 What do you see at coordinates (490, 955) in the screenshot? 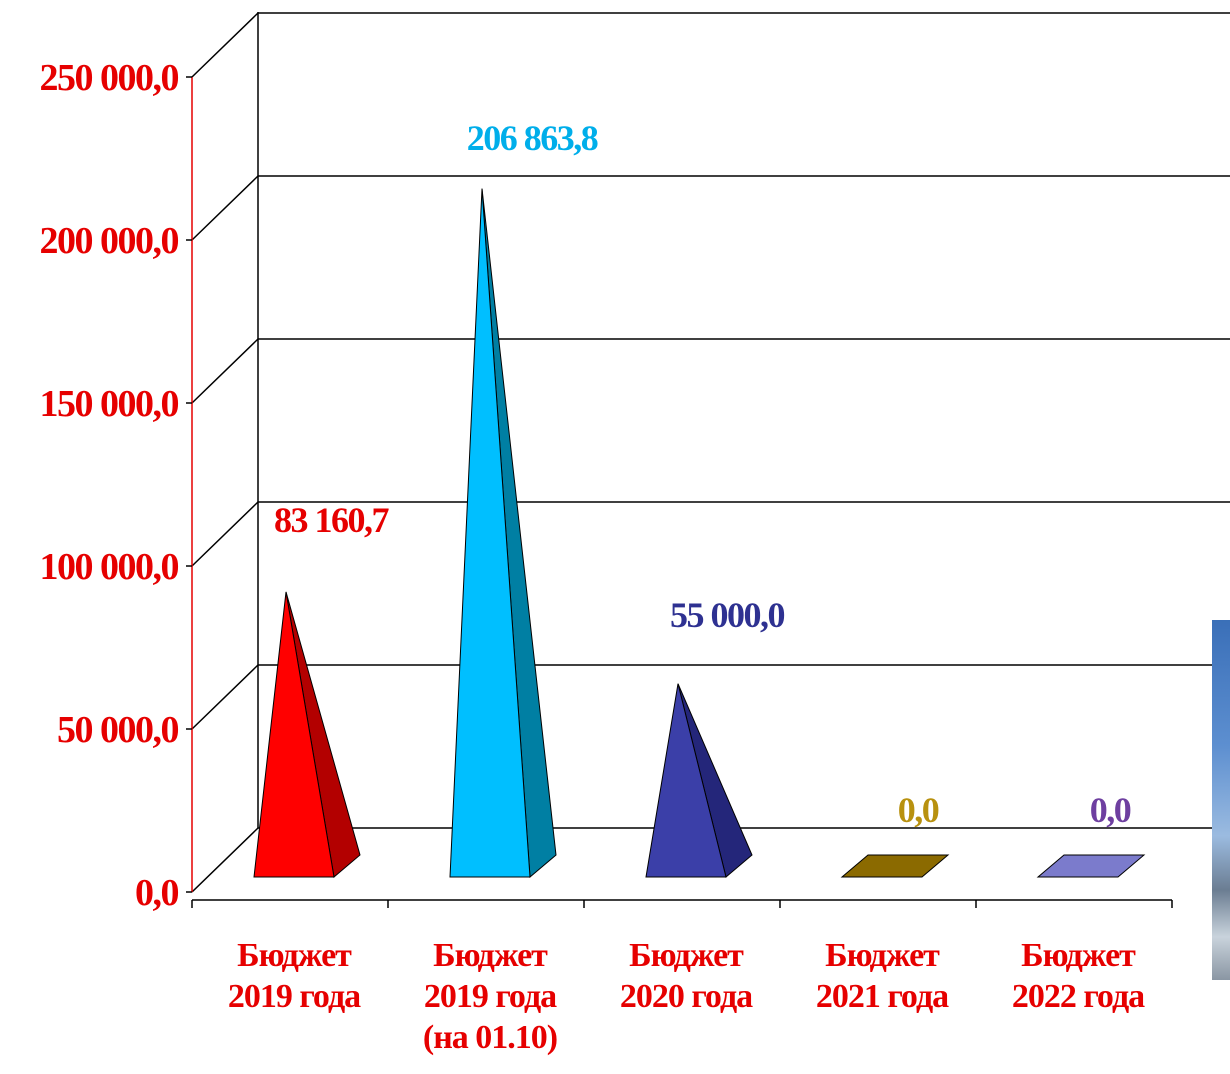
I see `x-category-label-1-0: Бюджет` at bounding box center [490, 955].